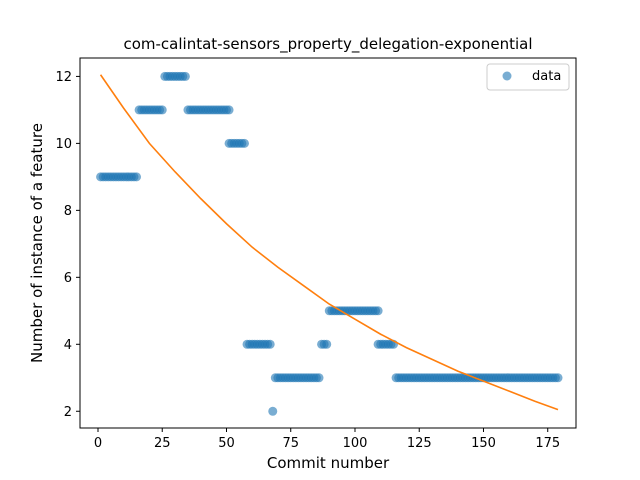 The width and height of the screenshot is (640, 480). Describe the element at coordinates (483, 443) in the screenshot. I see `x-tick-label: 150` at that location.